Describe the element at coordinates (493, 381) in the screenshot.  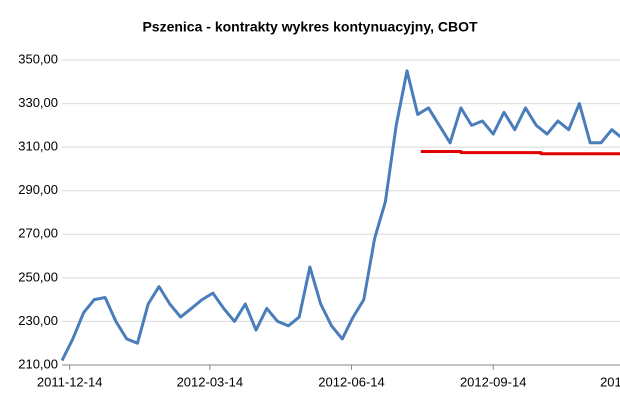
I see `x-tick-label: 2012-09-14` at that location.